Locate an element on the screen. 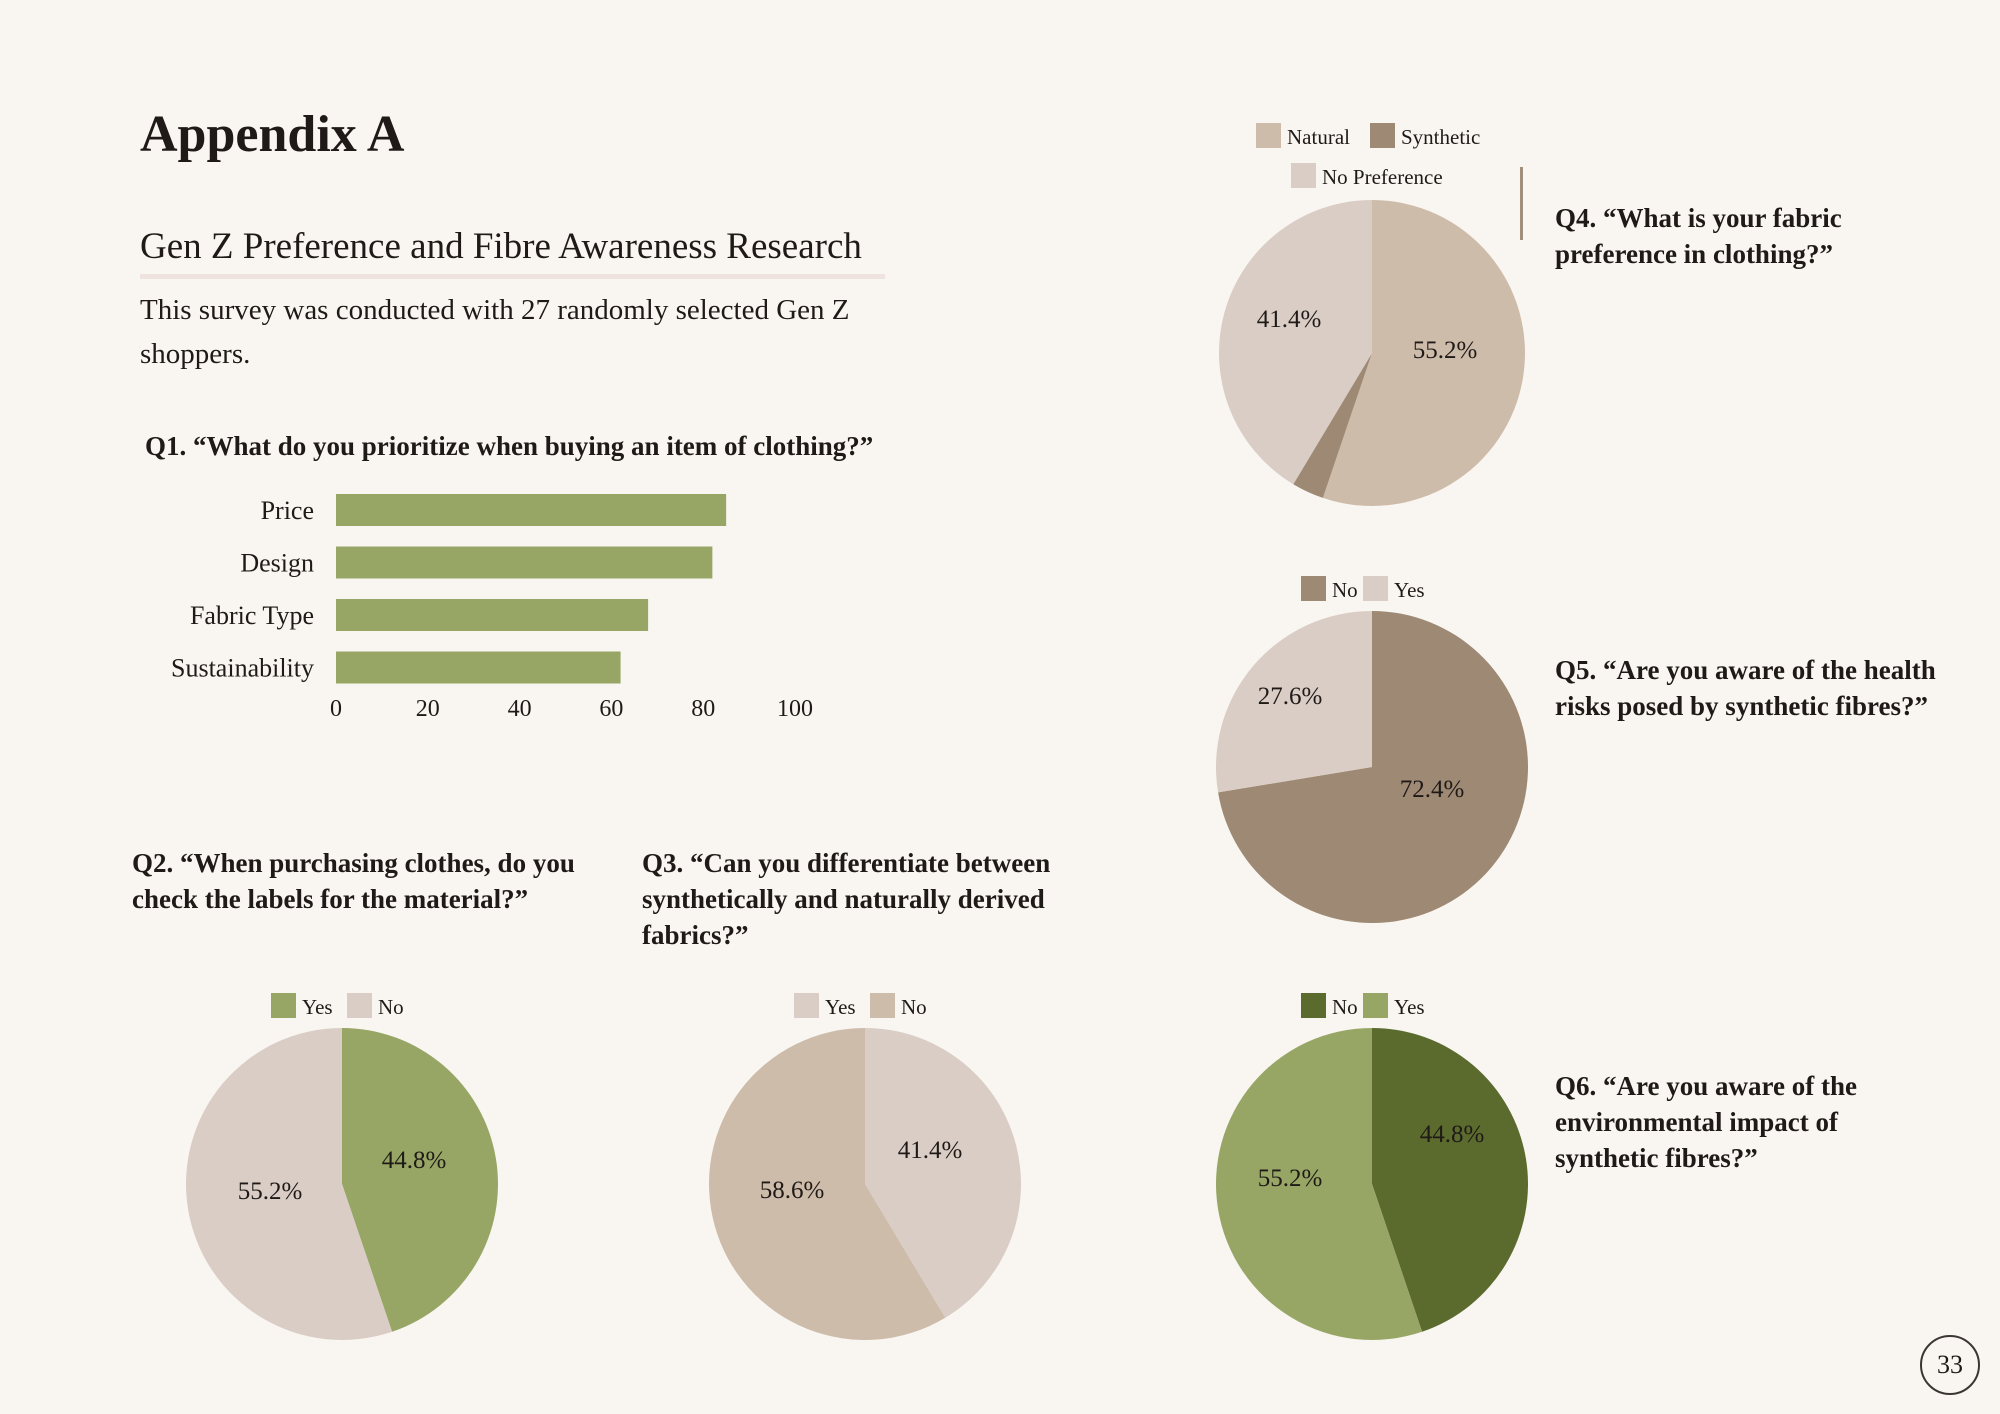 The height and width of the screenshot is (1414, 2000). q1-category-label: Price is located at coordinates (287, 510).